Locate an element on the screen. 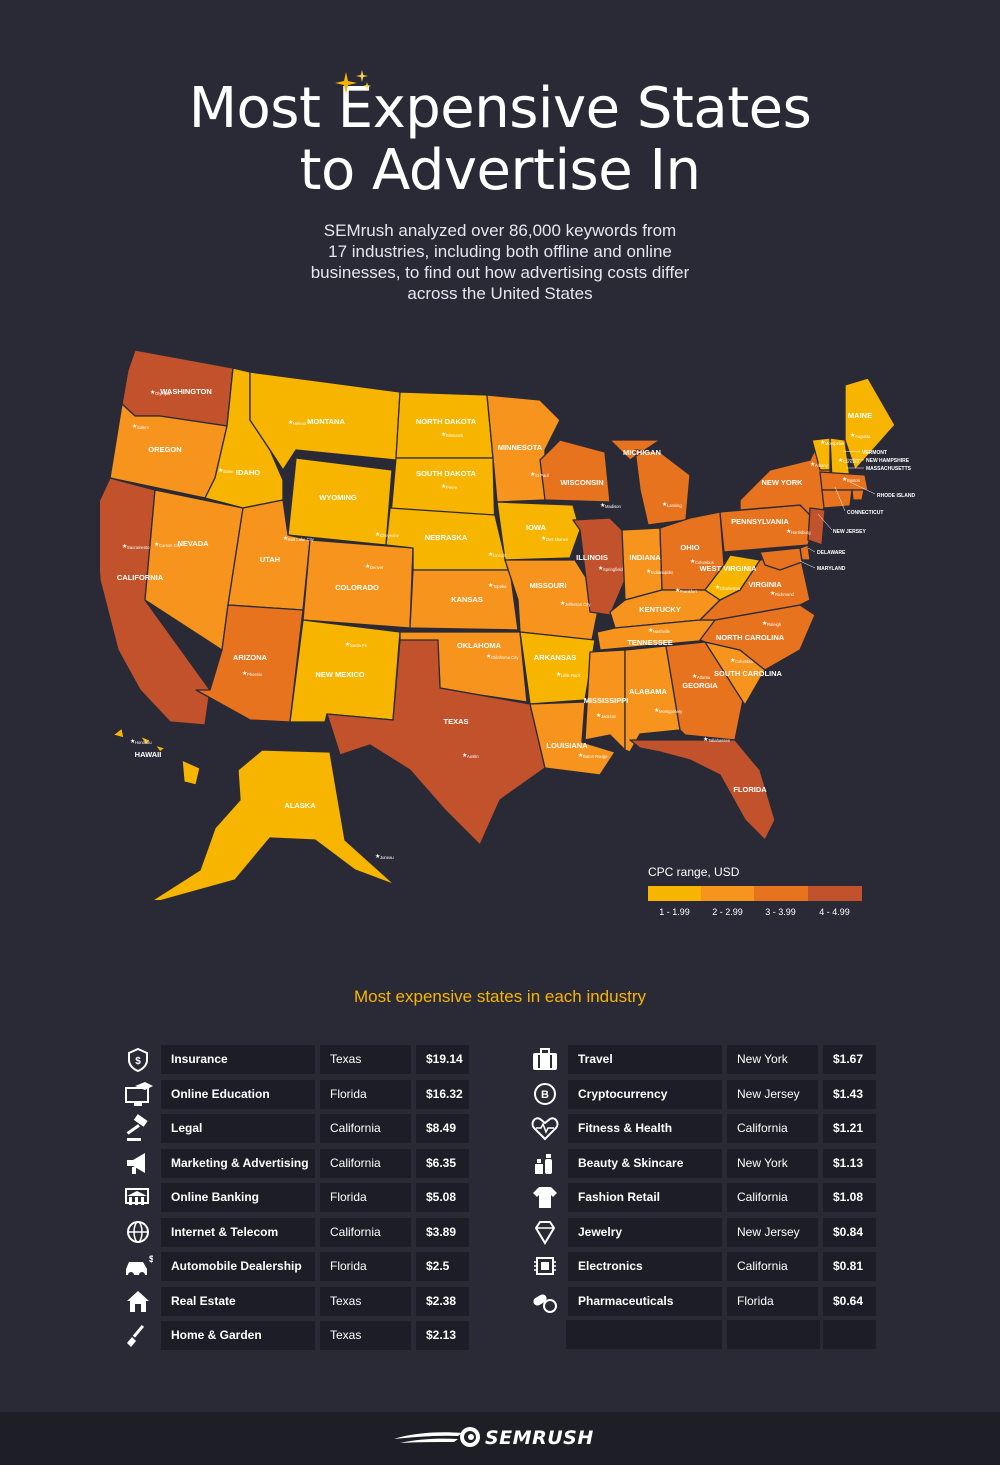  industry-price: $8.49 is located at coordinates (442, 1128).